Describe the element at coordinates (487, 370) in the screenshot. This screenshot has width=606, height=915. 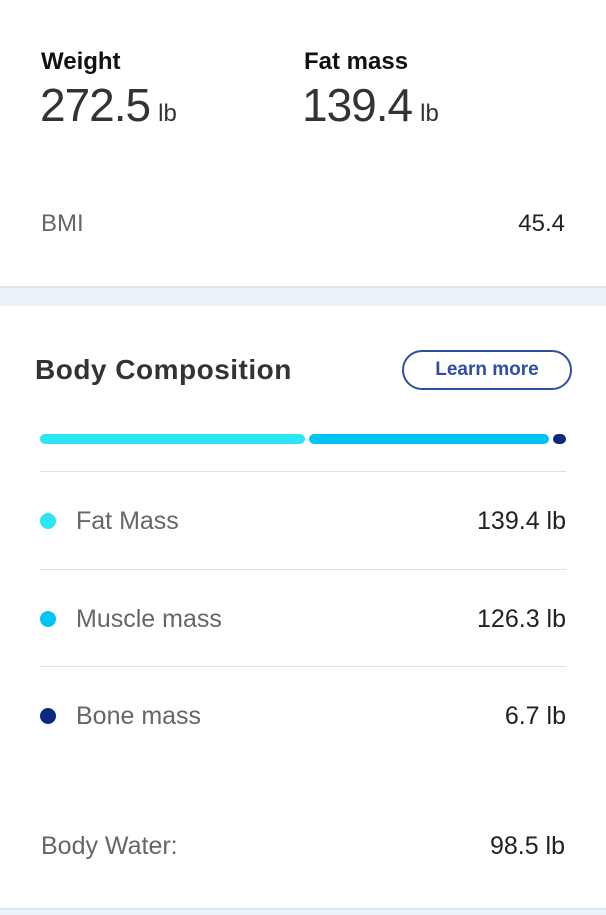
I see `learn-more-button: Learn more` at that location.